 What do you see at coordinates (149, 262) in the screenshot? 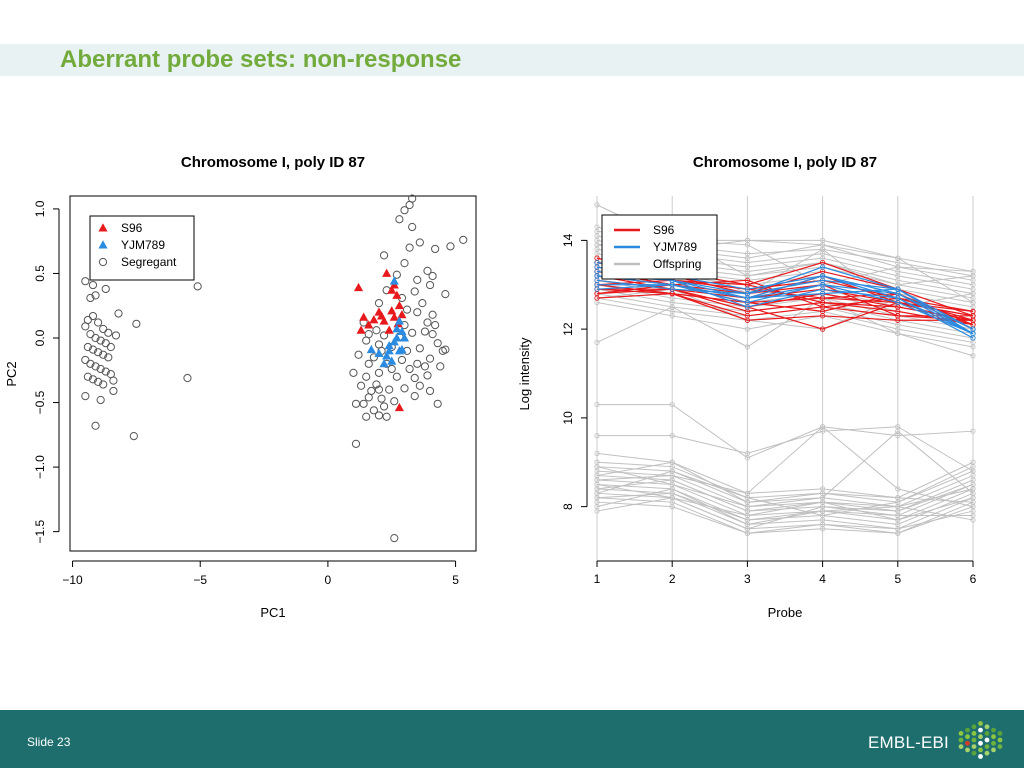
I see `legend-label: Segregant` at bounding box center [149, 262].